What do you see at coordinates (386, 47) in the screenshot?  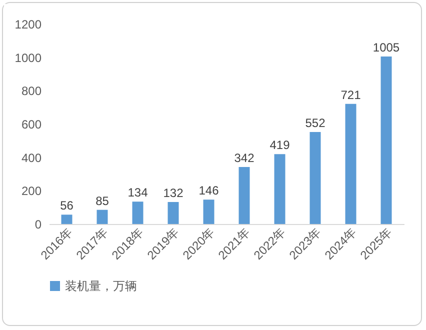 I see `data-label: 1005` at bounding box center [386, 47].